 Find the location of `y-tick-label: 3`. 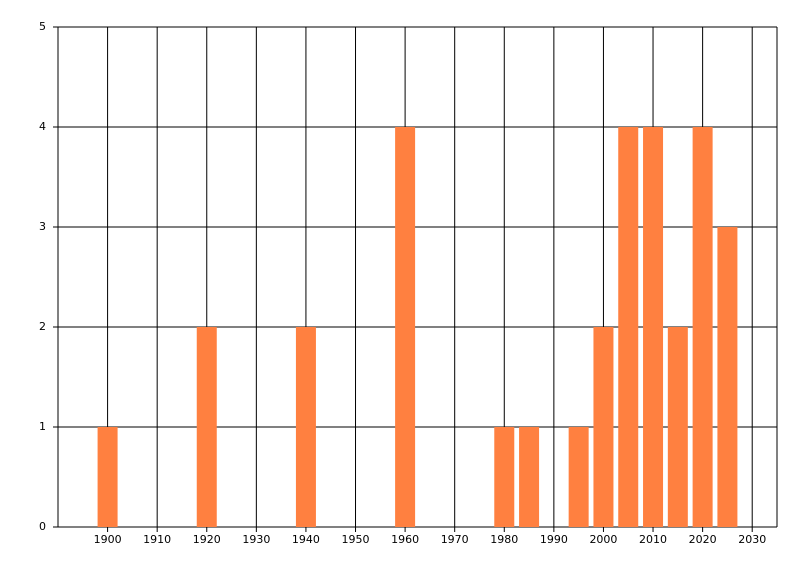

y-tick-label: 3 is located at coordinates (42, 226).